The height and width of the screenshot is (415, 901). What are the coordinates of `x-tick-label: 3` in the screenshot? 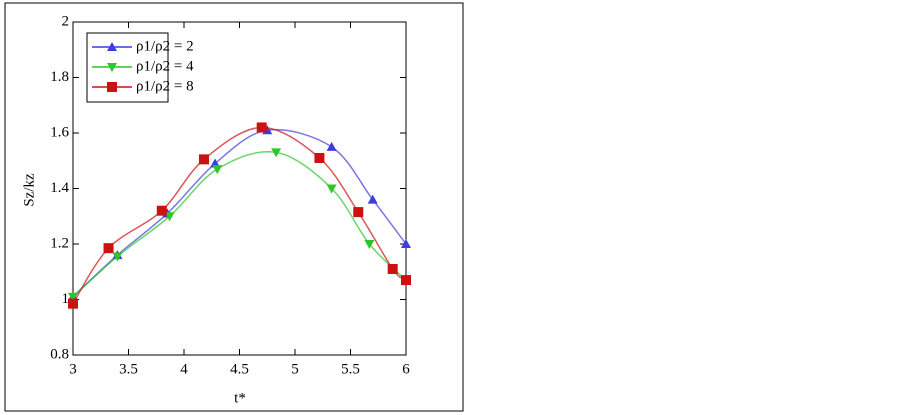 It's located at (73, 369).